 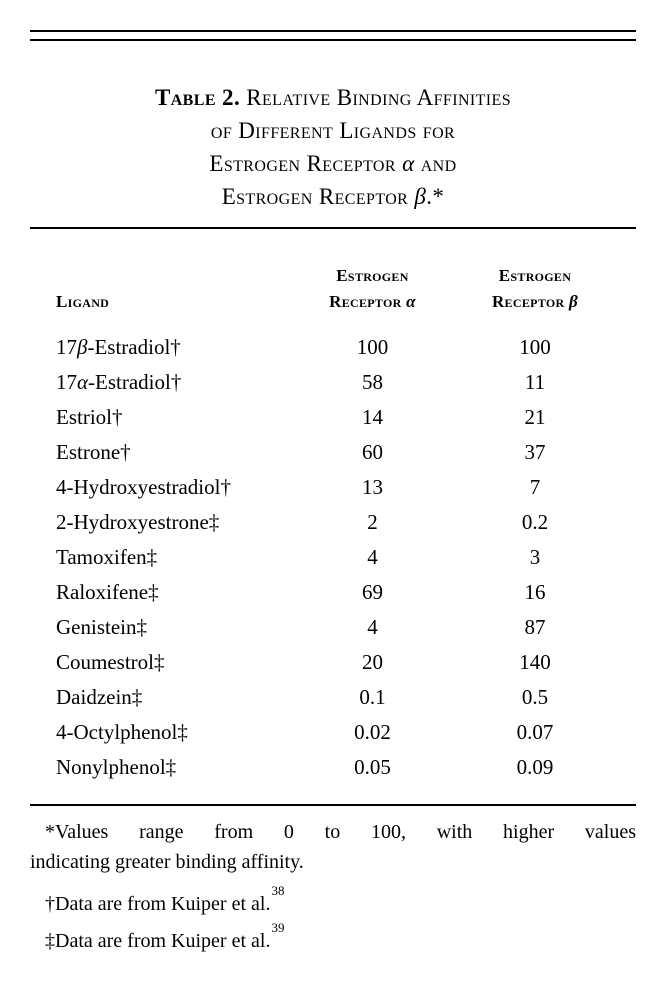 What do you see at coordinates (83, 301) in the screenshot?
I see `header-ligand-label: Ligand` at bounding box center [83, 301].